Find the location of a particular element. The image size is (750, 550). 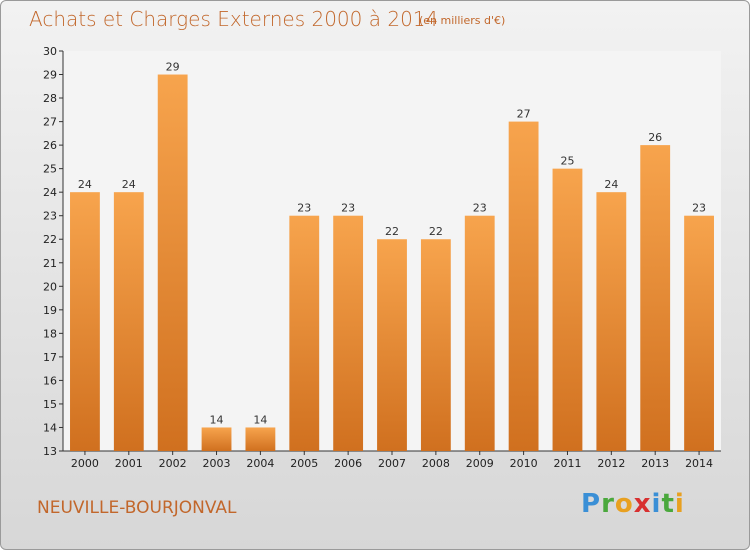

x-tick-label: 2008 is located at coordinates (436, 463).